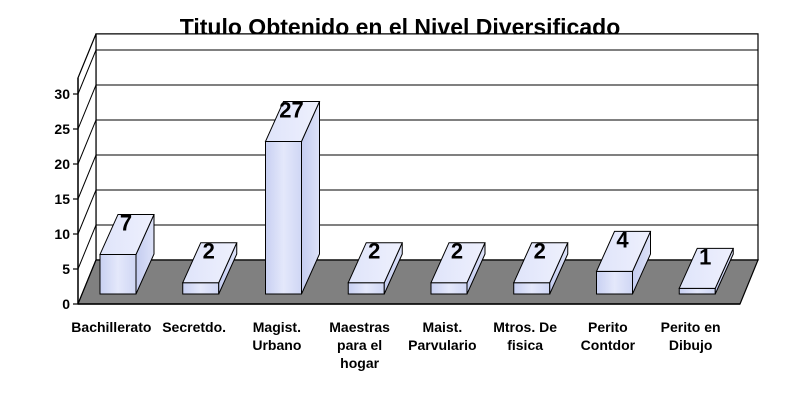 This screenshot has height=400, width=800. Describe the element at coordinates (418, 282) in the screenshot. I see `floor` at that location.